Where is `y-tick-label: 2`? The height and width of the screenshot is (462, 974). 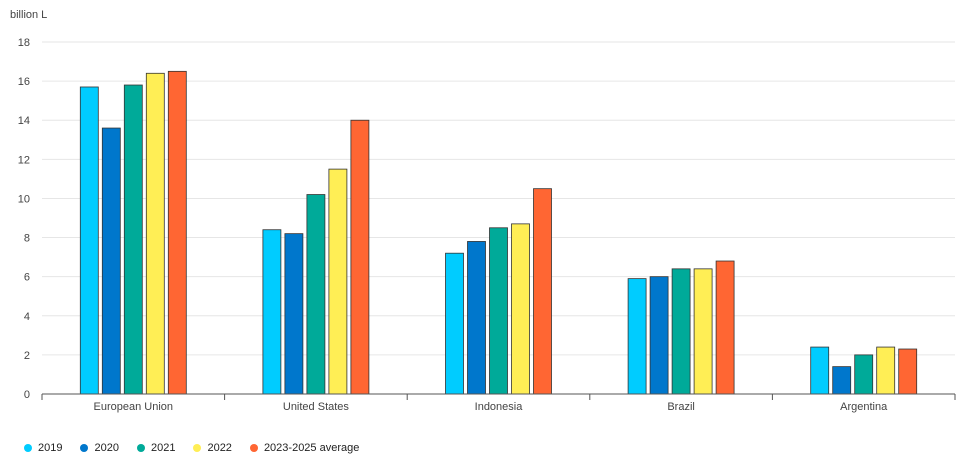 y-tick-label: 2 is located at coordinates (27, 356).